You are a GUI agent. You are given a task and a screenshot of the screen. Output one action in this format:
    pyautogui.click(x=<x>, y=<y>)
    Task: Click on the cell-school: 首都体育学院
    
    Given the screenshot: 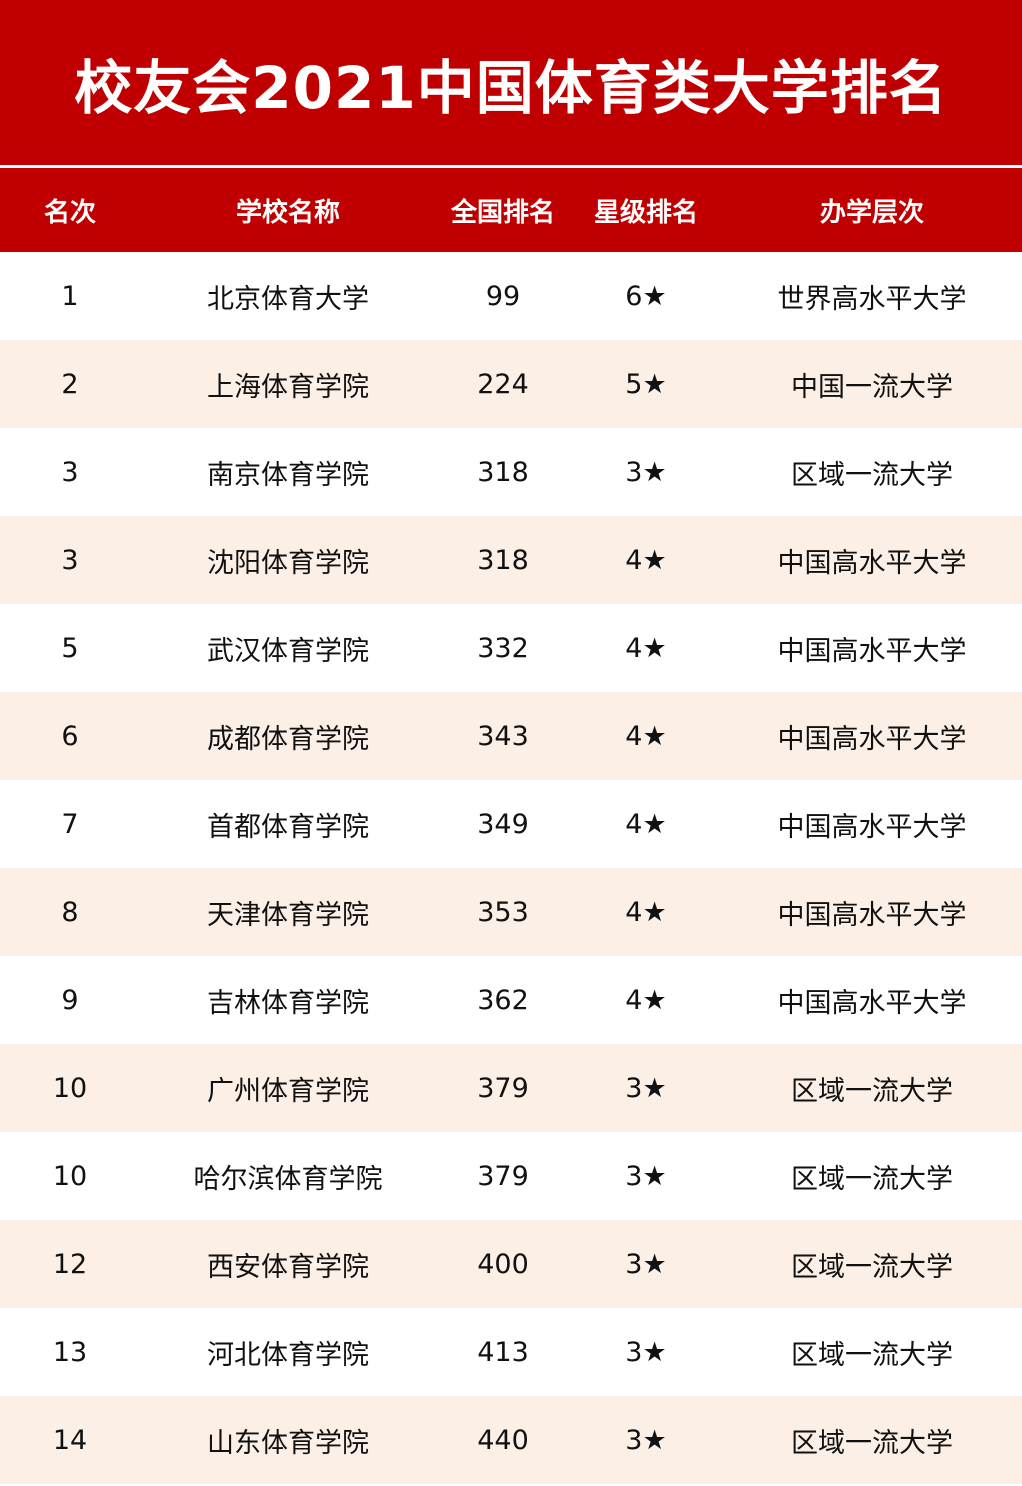 What is the action you would take?
    pyautogui.click(x=288, y=827)
    